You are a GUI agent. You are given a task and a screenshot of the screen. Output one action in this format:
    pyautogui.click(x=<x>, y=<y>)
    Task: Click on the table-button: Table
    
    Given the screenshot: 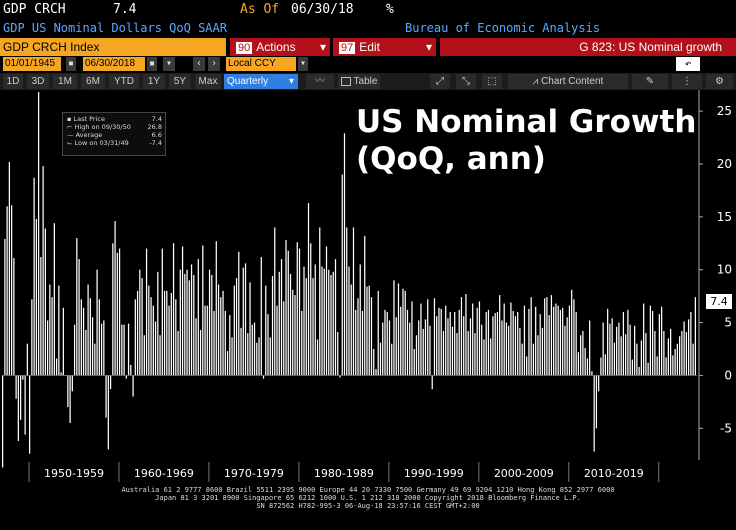 What is the action you would take?
    pyautogui.click(x=359, y=81)
    